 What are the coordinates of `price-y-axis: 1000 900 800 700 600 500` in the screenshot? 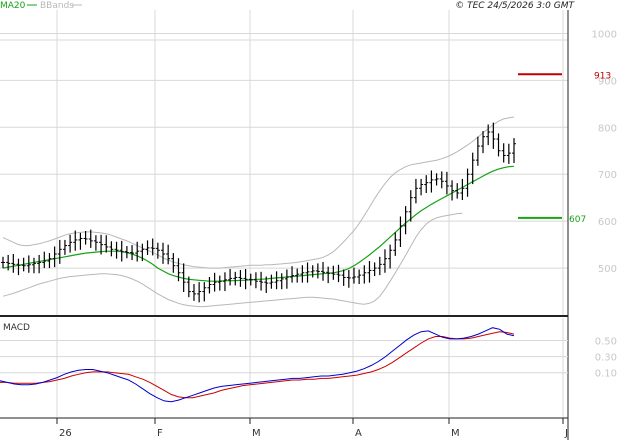 It's located at (604, 152).